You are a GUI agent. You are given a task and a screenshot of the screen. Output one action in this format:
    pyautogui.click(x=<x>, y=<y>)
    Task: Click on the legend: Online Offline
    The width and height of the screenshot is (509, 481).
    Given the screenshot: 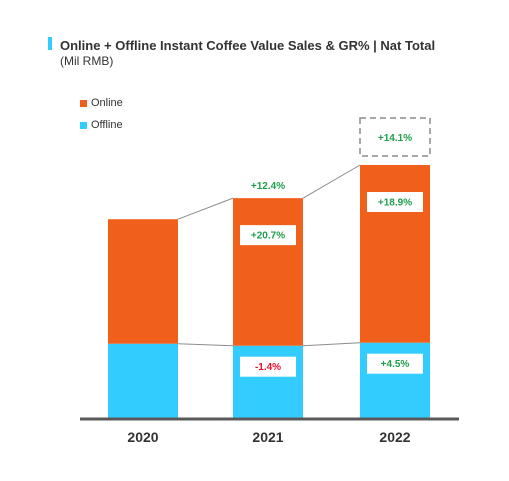 What is the action you would take?
    pyautogui.click(x=101, y=118)
    